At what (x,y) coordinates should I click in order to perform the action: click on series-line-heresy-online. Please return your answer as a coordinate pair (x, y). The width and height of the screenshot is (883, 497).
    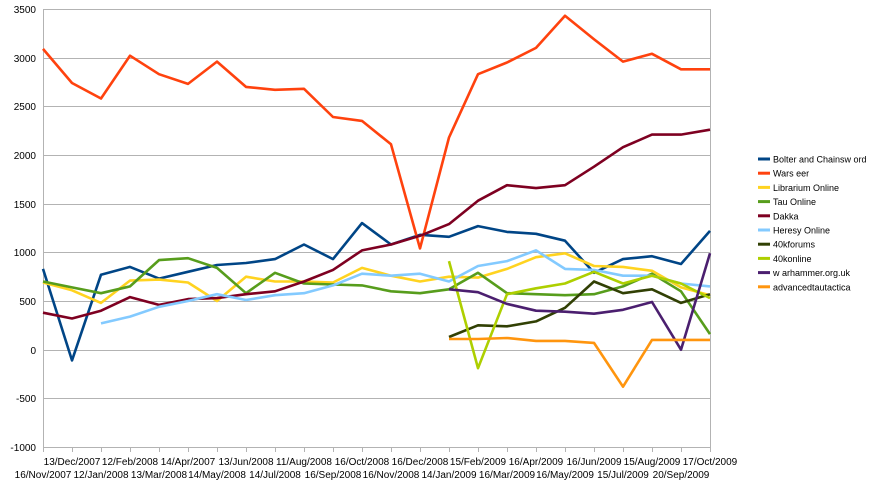
    Looking at the image, I should click on (405, 287).